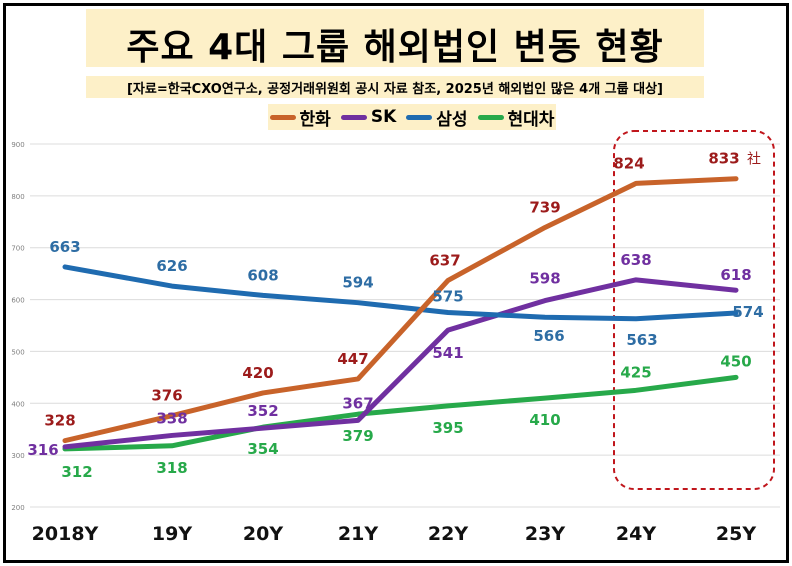  Describe the element at coordinates (490, 117) in the screenshot. I see `legend-swatch-hyundai` at that location.